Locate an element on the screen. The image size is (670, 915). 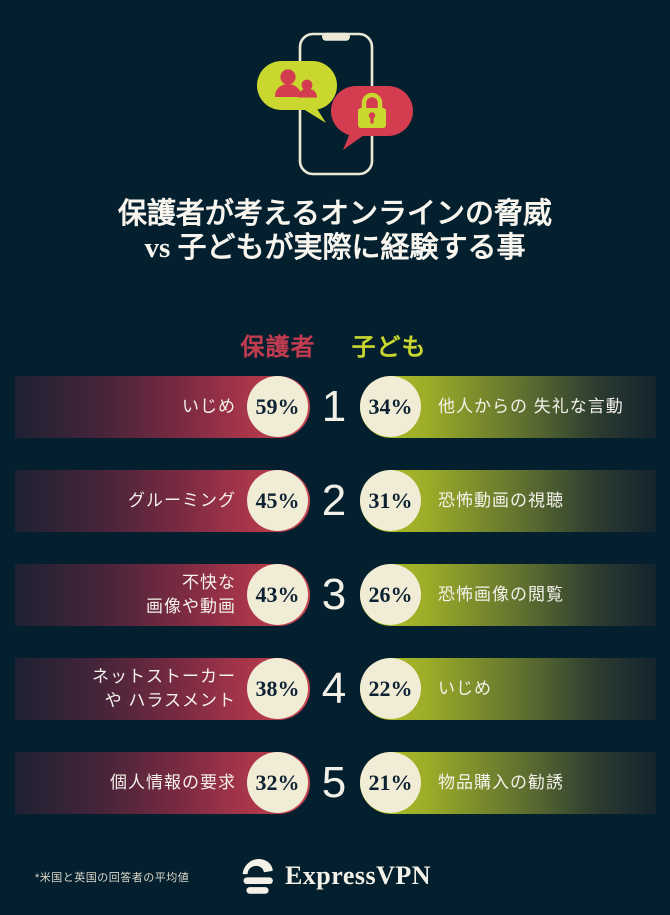
brand-logo: ExpressVPN is located at coordinates (335, 876).